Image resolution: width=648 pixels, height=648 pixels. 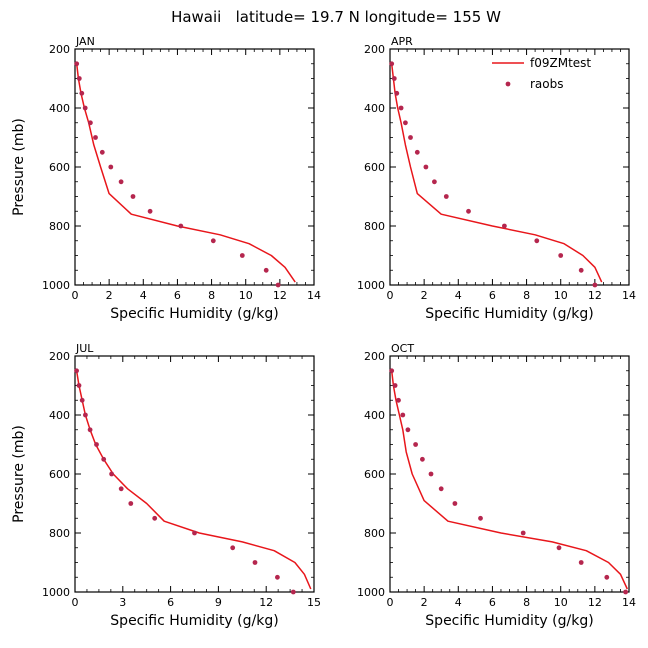 I want to click on x-axis-label: Specific Humidity (g/kg), so click(x=509, y=621).